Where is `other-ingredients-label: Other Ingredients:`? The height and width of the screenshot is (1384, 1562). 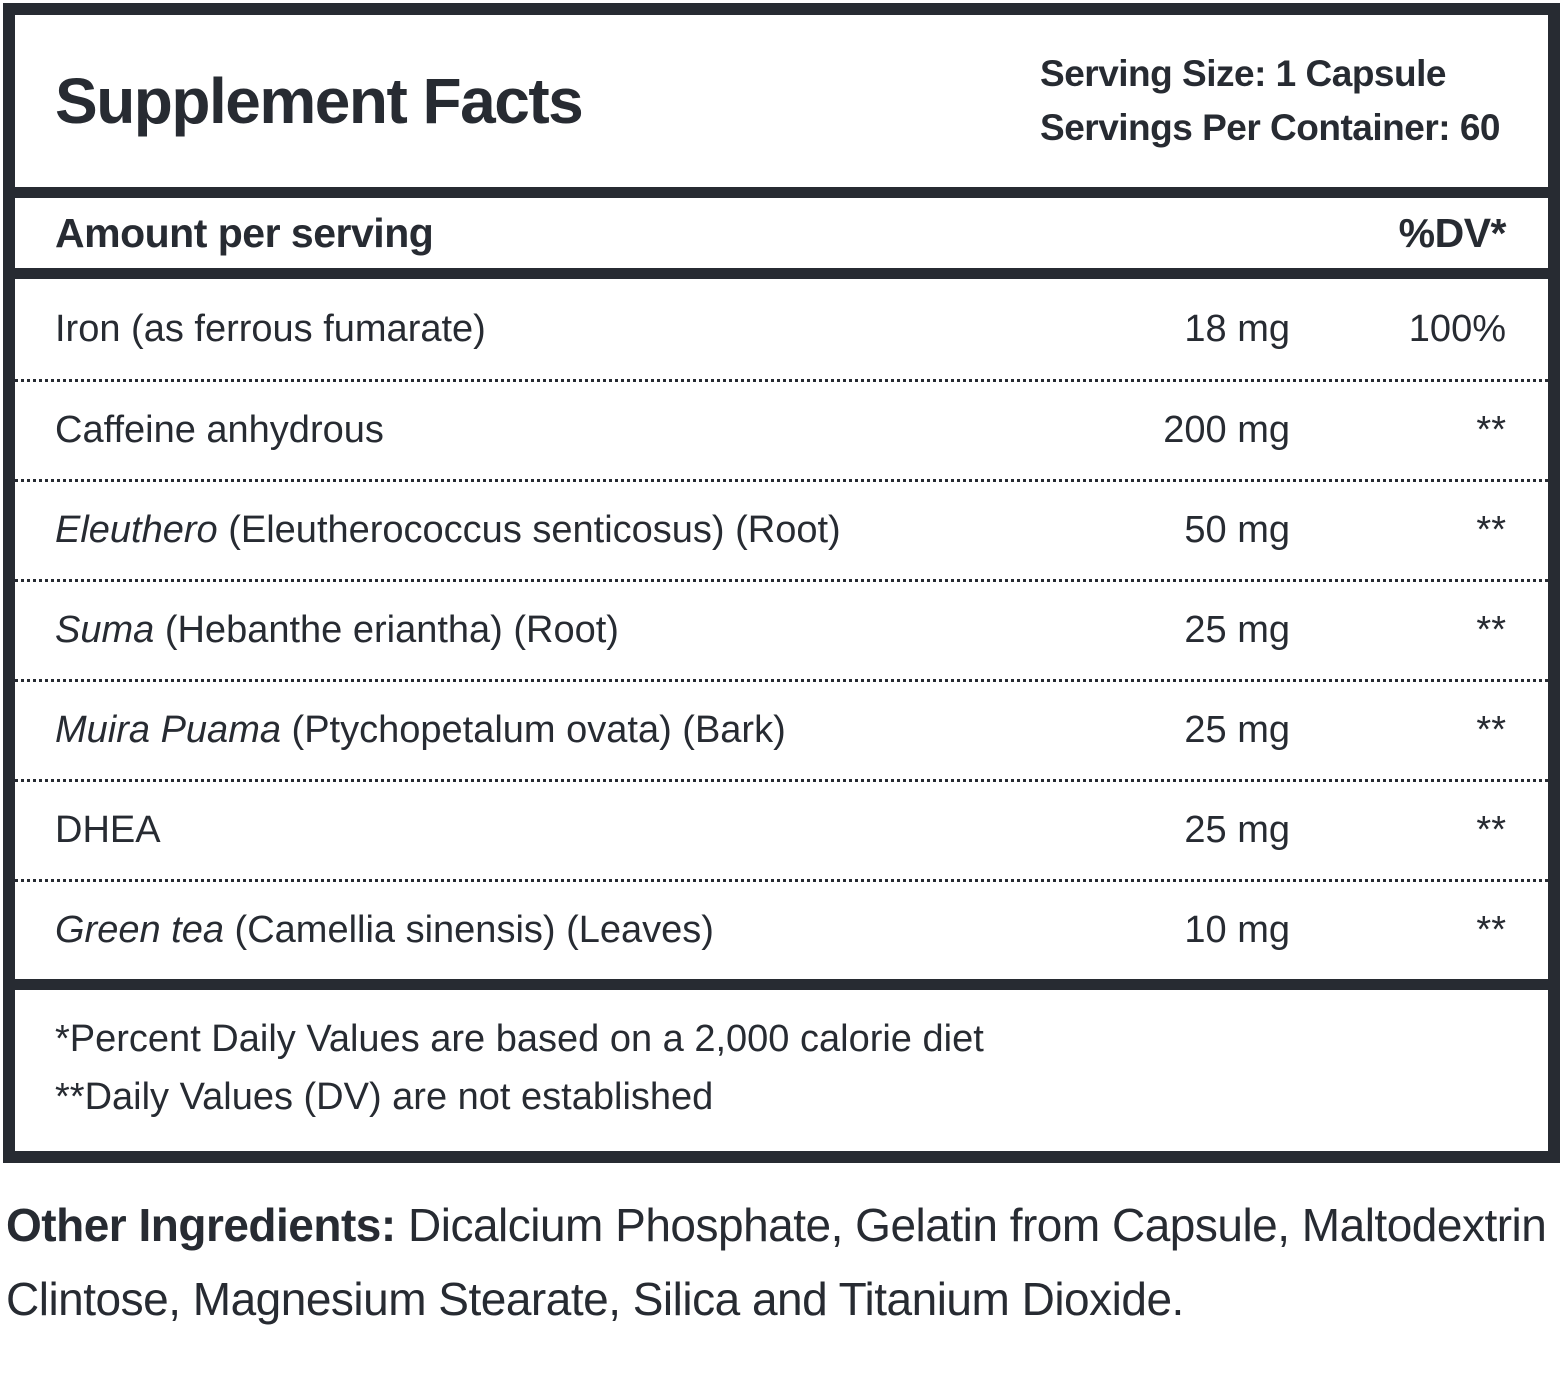 other-ingredients-label: Other Ingredients: is located at coordinates (201, 1225).